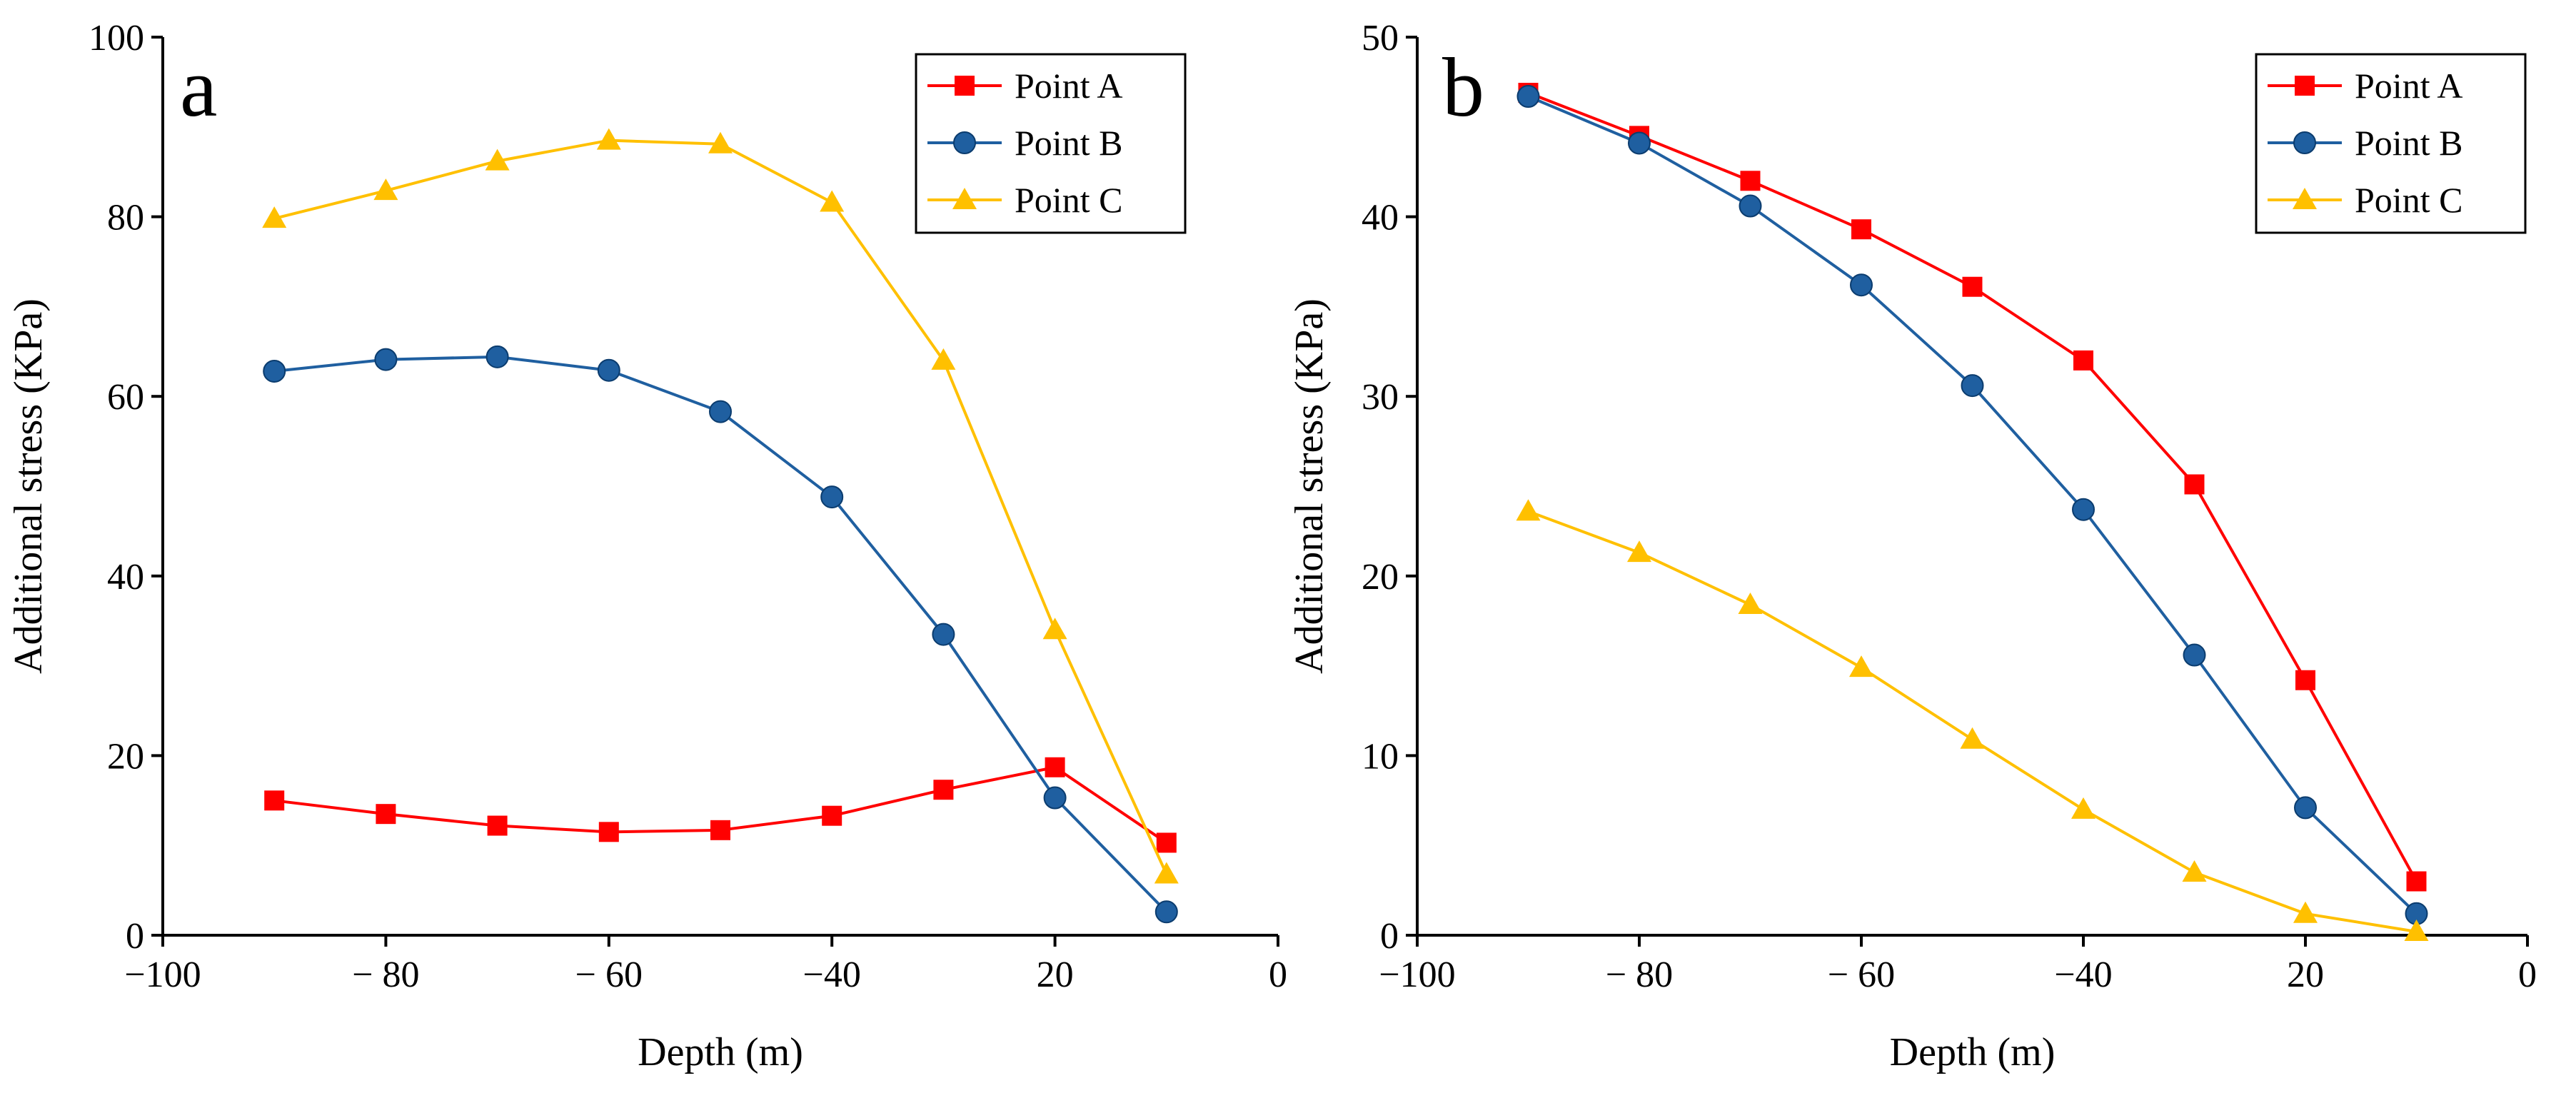 The height and width of the screenshot is (1108, 2576). I want to click on series-point-a, so click(720, 805).